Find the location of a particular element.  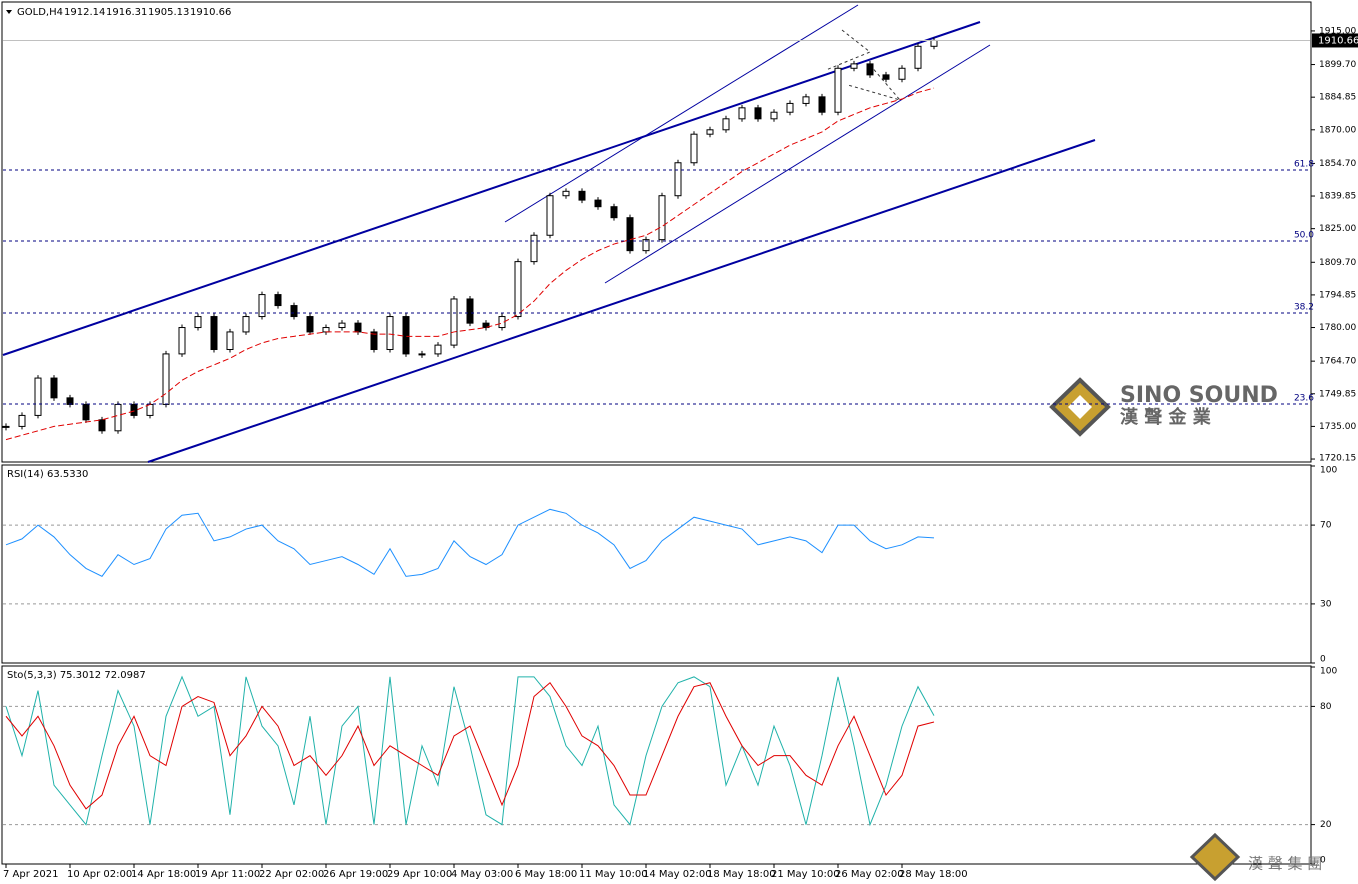

last-price-label: 1910.66 is located at coordinates (1338, 40).